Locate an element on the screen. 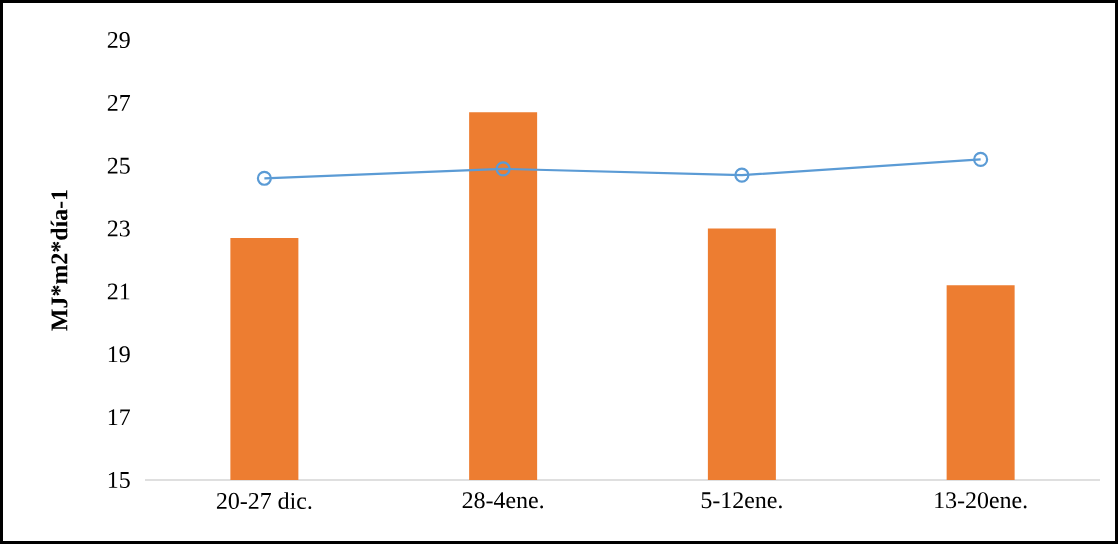 The height and width of the screenshot is (544, 1118). y-tick-label: 15 is located at coordinates (119, 480).